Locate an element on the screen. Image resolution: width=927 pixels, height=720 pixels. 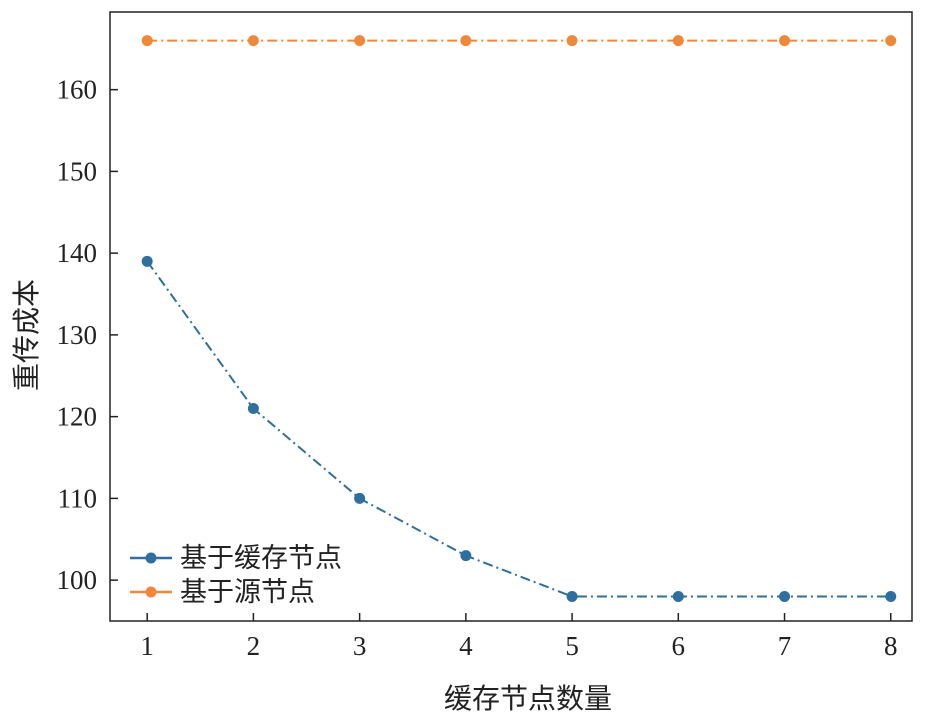
x-tick-label: 3 is located at coordinates (360, 646).